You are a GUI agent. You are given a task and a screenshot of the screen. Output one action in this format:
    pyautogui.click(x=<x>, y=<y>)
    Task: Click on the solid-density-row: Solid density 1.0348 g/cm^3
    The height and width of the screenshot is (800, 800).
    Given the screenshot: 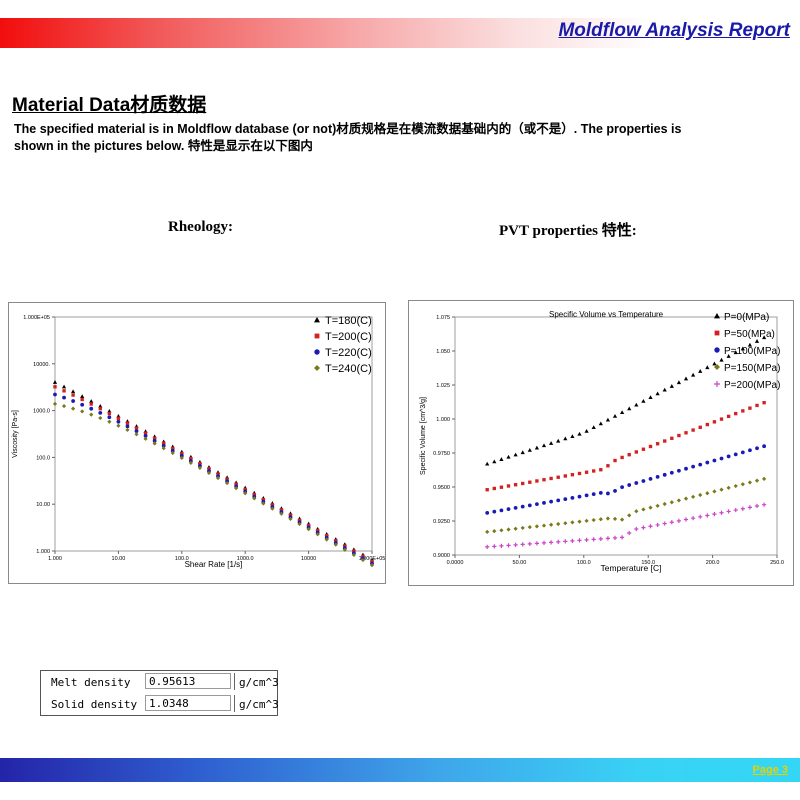 What is the action you would take?
    pyautogui.click(x=160, y=704)
    